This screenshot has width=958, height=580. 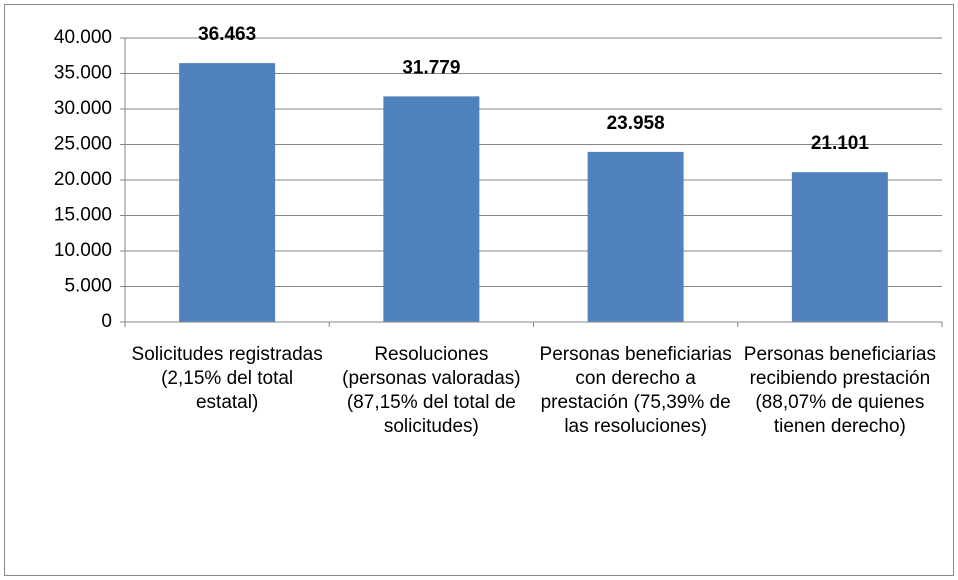 I want to click on y-tick-label: 30.000, so click(x=83, y=108).